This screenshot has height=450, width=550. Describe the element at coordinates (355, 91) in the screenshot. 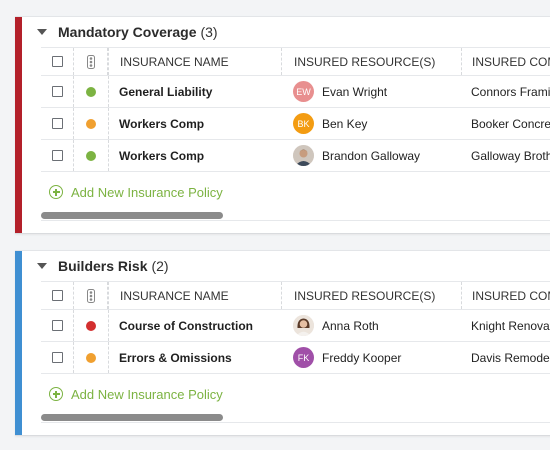

I see `resource-name: Evan Wright` at that location.